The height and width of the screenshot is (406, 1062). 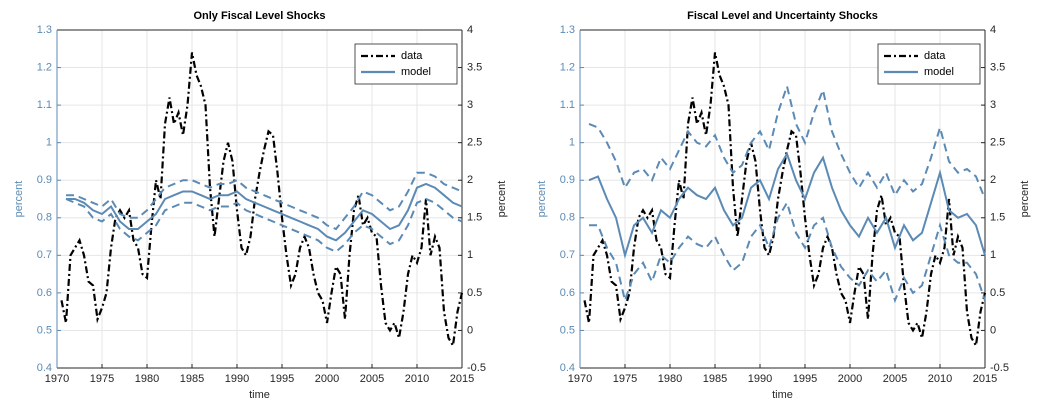 I want to click on chart-title: Fiscal Level and Uncertainty Shocks, so click(x=782, y=16).